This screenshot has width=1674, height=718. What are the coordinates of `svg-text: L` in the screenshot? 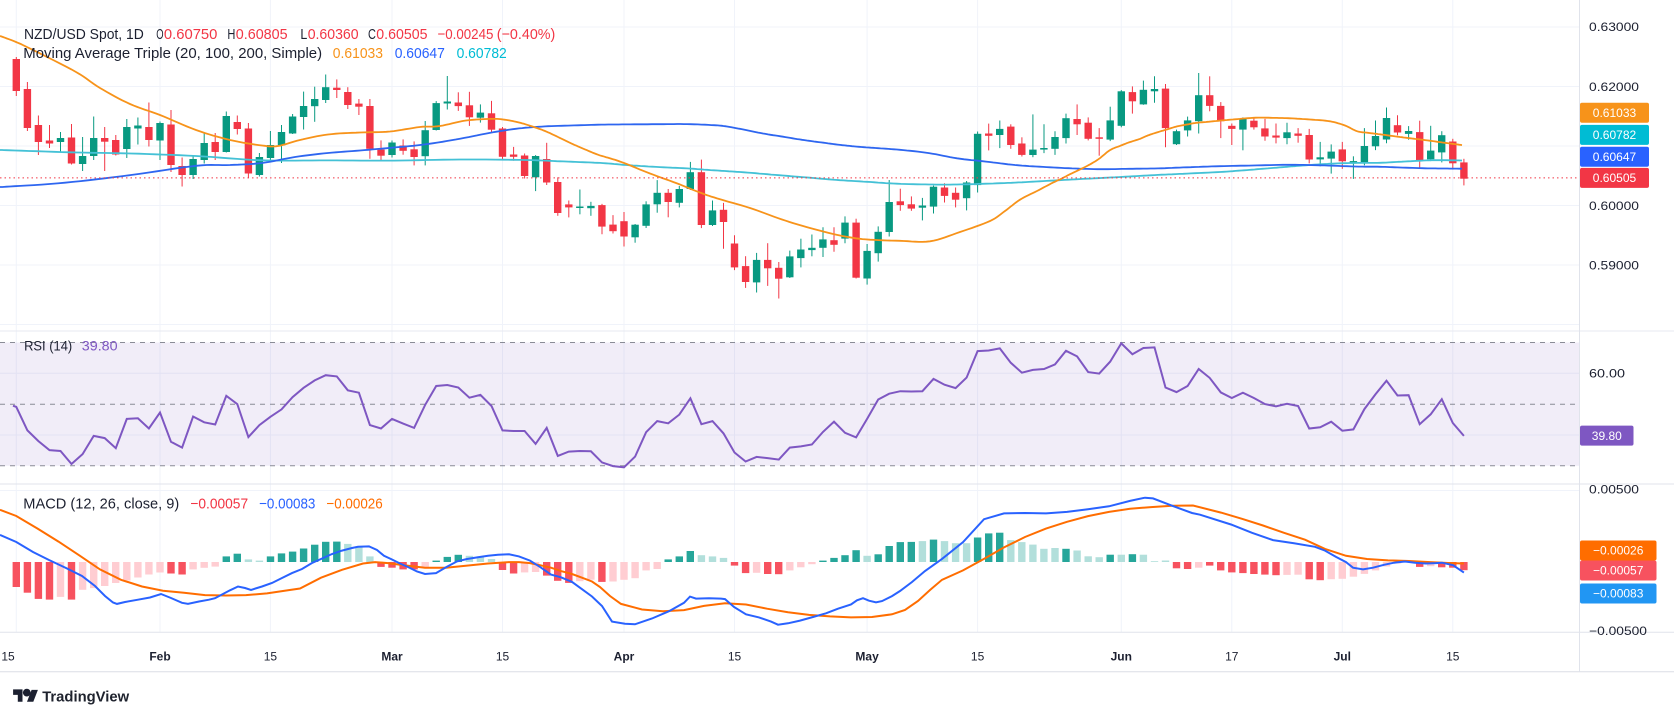 It's located at (303, 34).